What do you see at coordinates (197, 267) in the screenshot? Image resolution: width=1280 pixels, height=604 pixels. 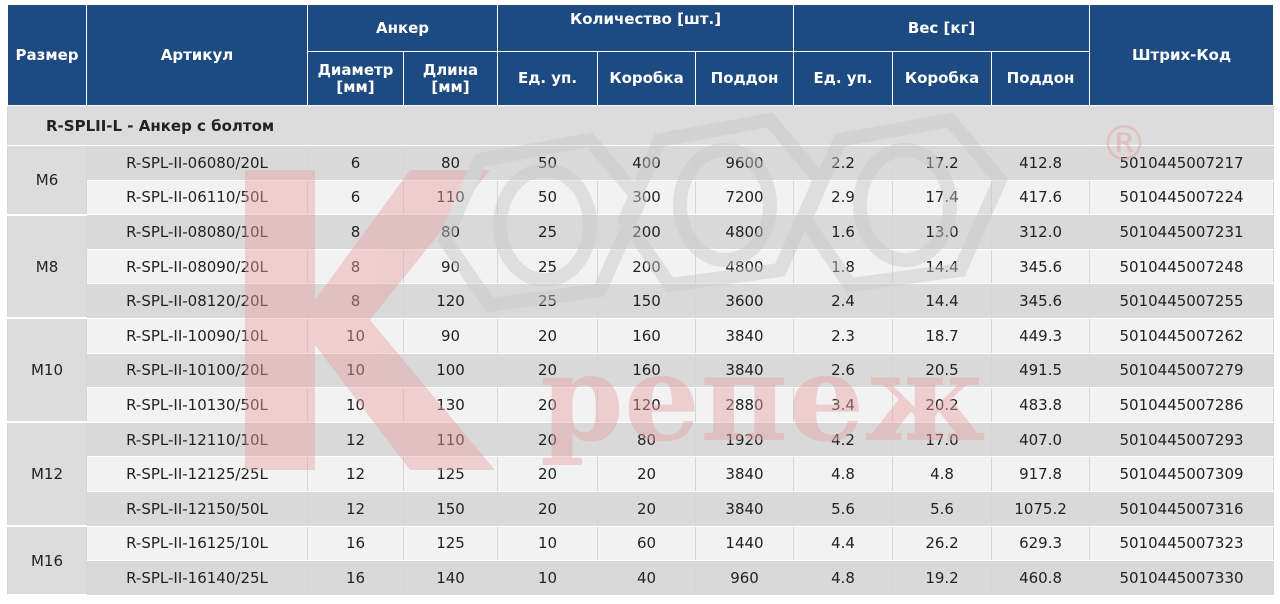 I see `article-cell: R-SPL-II-08090/20L` at bounding box center [197, 267].